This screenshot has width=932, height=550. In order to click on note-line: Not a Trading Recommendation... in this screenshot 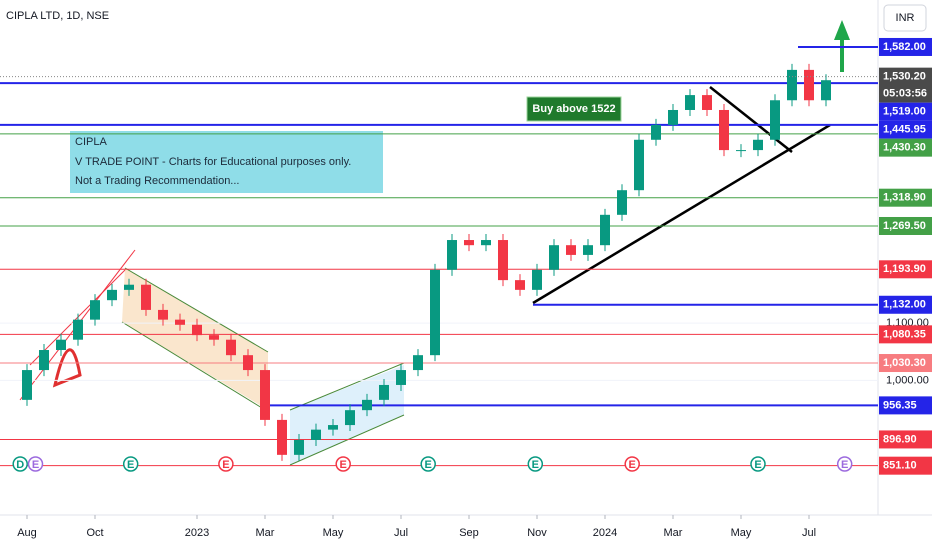, I will do `click(157, 181)`.